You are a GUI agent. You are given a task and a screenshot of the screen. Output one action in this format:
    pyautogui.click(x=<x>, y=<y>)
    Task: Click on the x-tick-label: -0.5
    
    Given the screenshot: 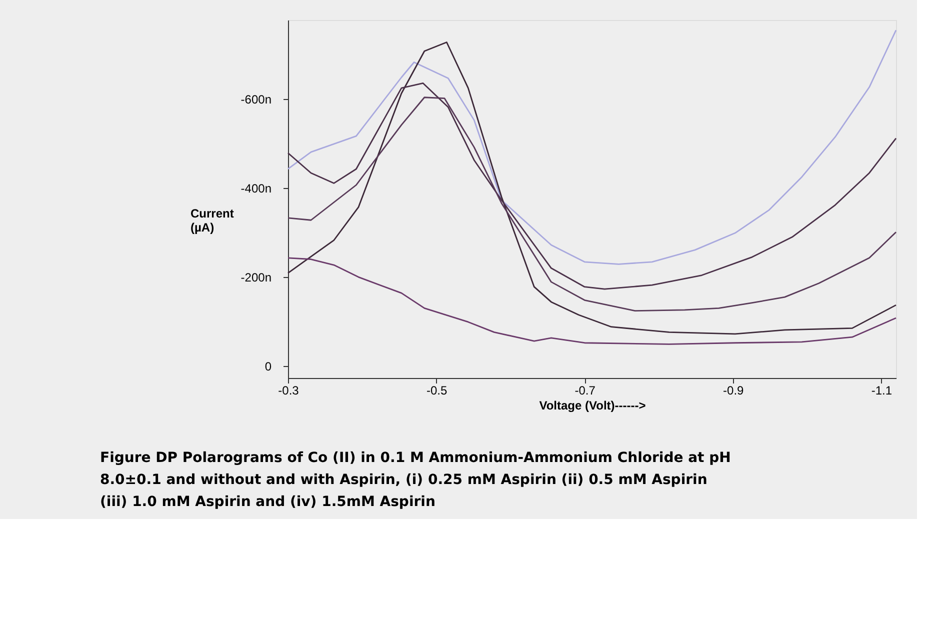 What is the action you would take?
    pyautogui.click(x=437, y=391)
    